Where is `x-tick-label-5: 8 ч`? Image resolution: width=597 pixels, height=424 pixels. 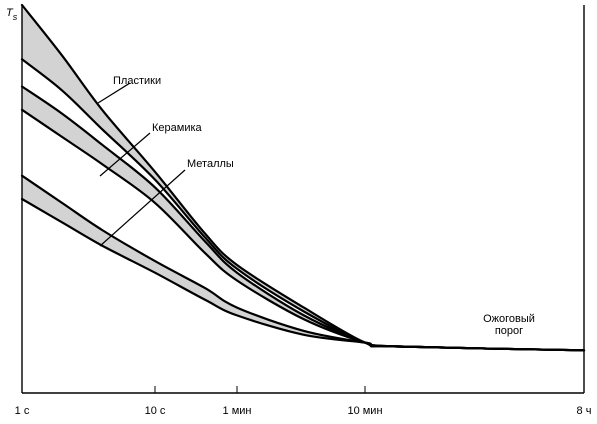 x-tick-label-5: 8 ч is located at coordinates (584, 411).